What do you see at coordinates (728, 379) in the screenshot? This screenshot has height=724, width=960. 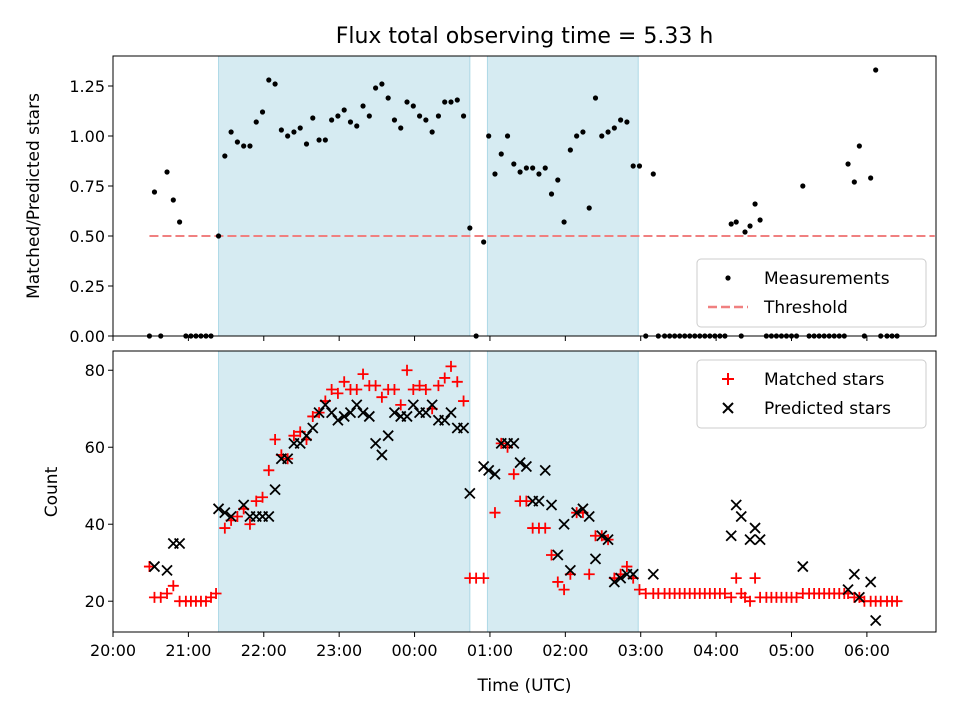 I see `legend-matched-marker` at bounding box center [728, 379].